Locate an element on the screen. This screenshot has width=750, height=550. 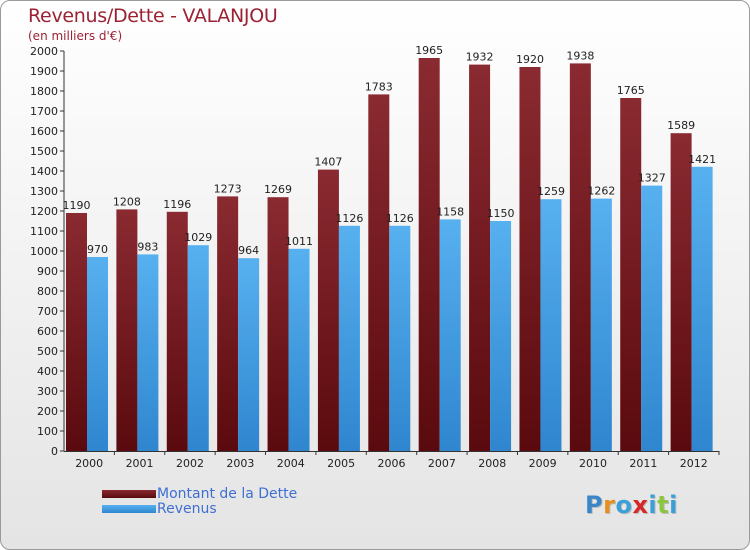
value-label-dette: 1273 is located at coordinates (228, 188).